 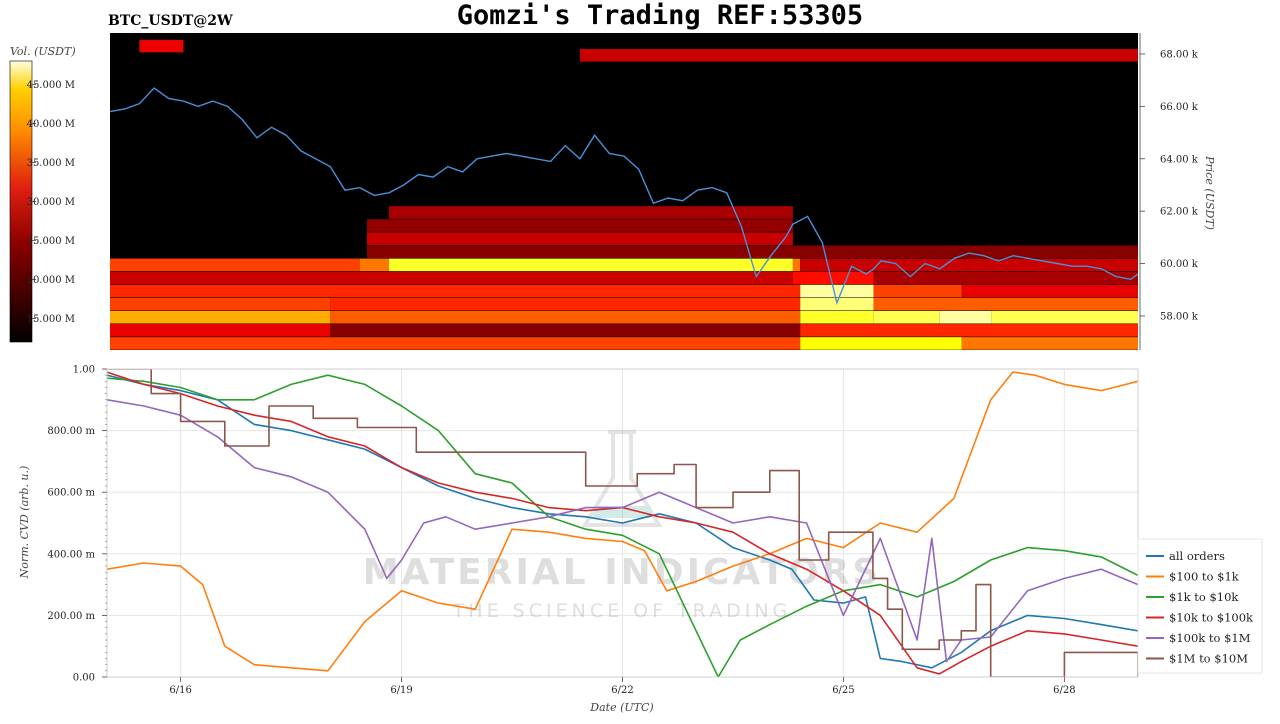 What do you see at coordinates (1179, 316) in the screenshot?
I see `price-tick-label: 58.00 k` at bounding box center [1179, 316].